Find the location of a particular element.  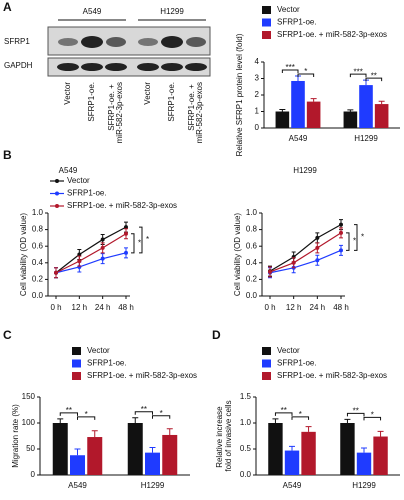

x-tick-label: 12 h is located at coordinates (80, 307).